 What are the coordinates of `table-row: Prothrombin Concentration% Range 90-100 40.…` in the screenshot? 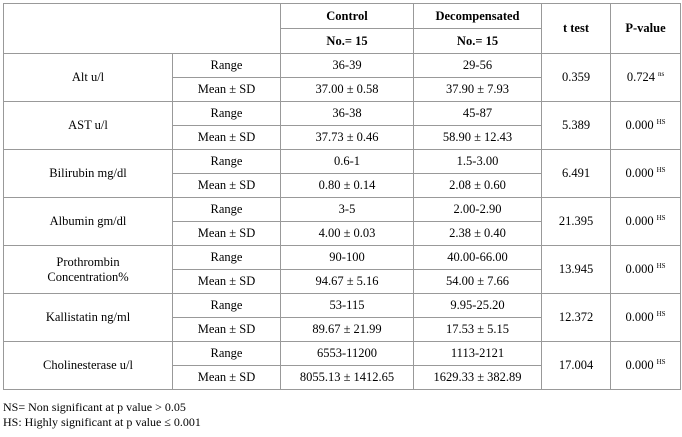 It's located at (342, 269).